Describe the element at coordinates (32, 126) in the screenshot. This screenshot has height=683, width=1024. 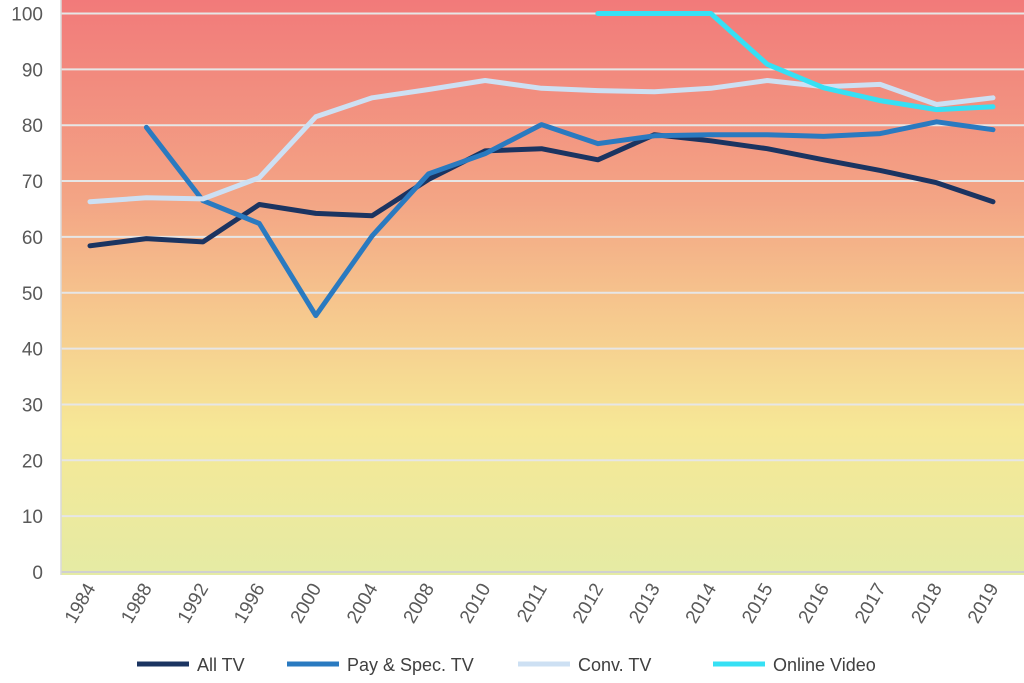
I see `y-tick-label: 80` at that location.